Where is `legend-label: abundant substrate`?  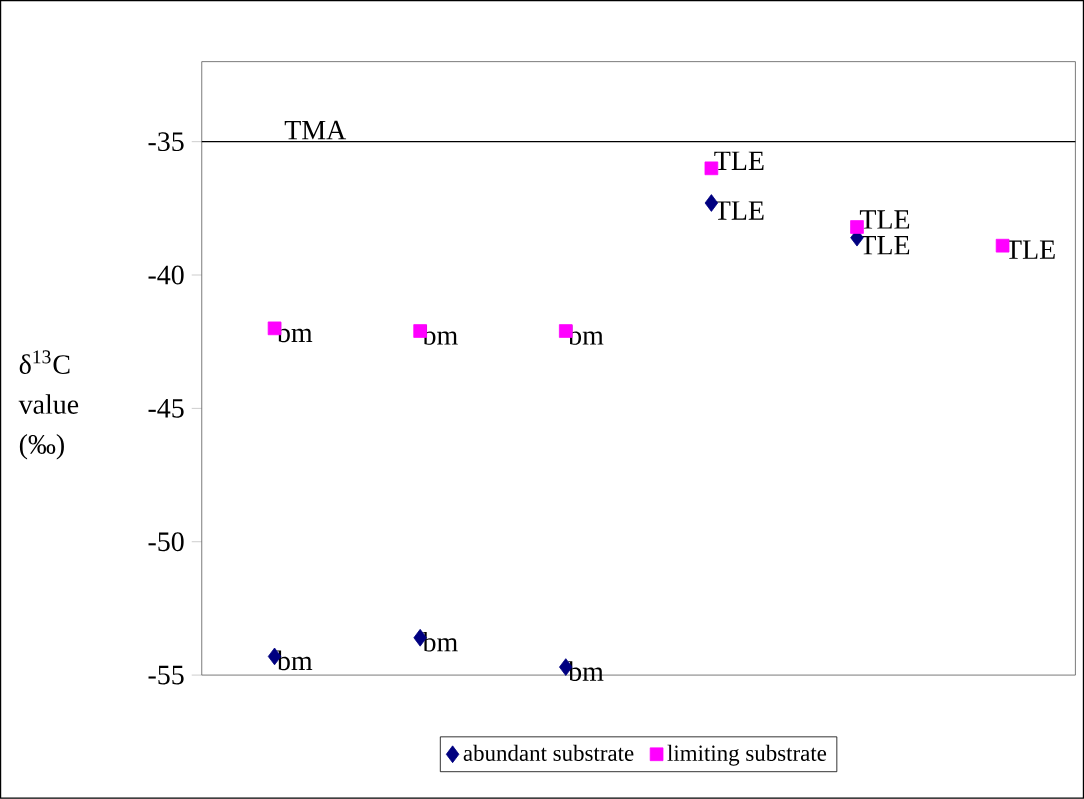 legend-label: abundant substrate is located at coordinates (548, 753).